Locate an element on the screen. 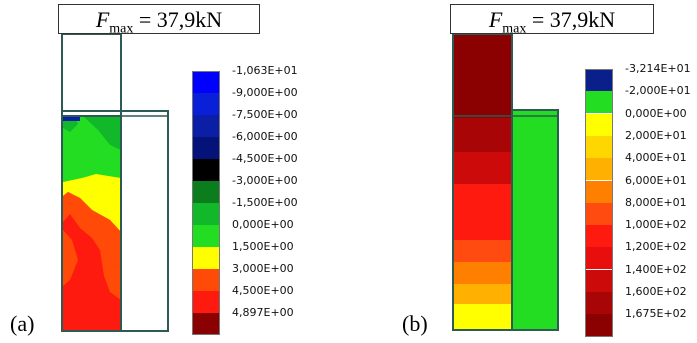 The height and width of the screenshot is (343, 697). legend-label: 3,000E+00 is located at coordinates (263, 269).